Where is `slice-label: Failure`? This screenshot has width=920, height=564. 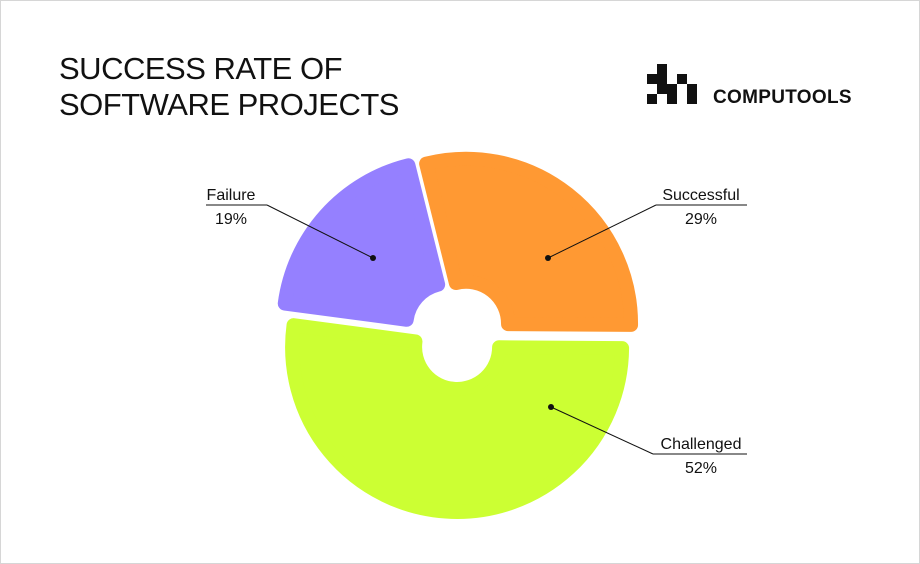
slice-label: Failure is located at coordinates (231, 195).